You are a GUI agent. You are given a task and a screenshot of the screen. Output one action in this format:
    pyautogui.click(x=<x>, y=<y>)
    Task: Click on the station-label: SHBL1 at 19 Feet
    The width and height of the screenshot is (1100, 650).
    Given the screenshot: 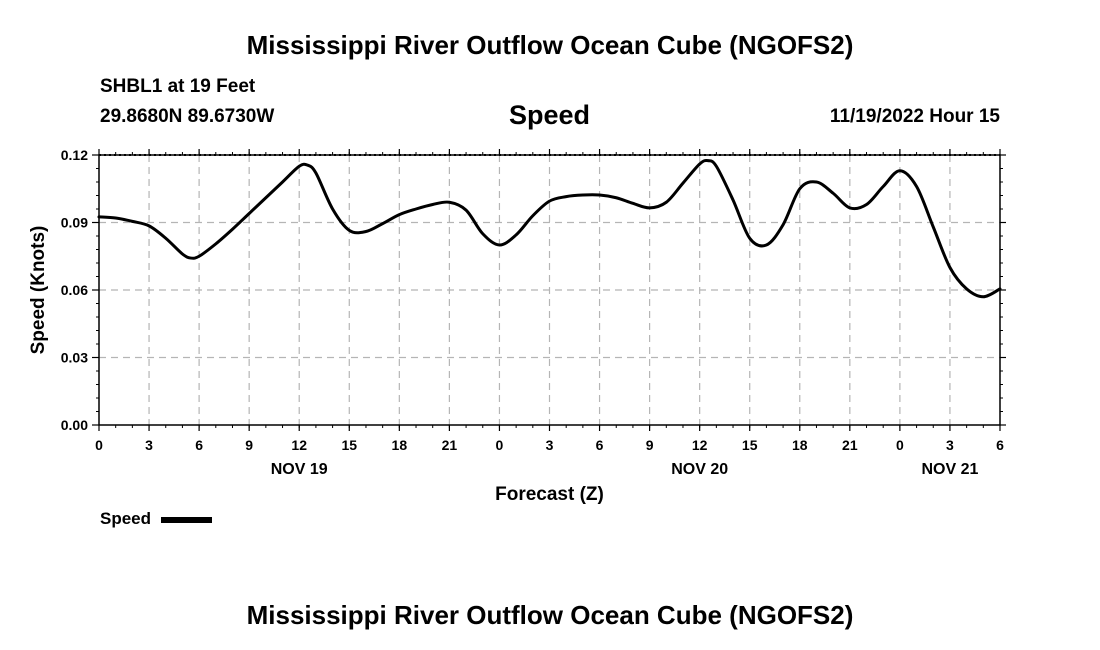 What is the action you would take?
    pyautogui.click(x=178, y=86)
    